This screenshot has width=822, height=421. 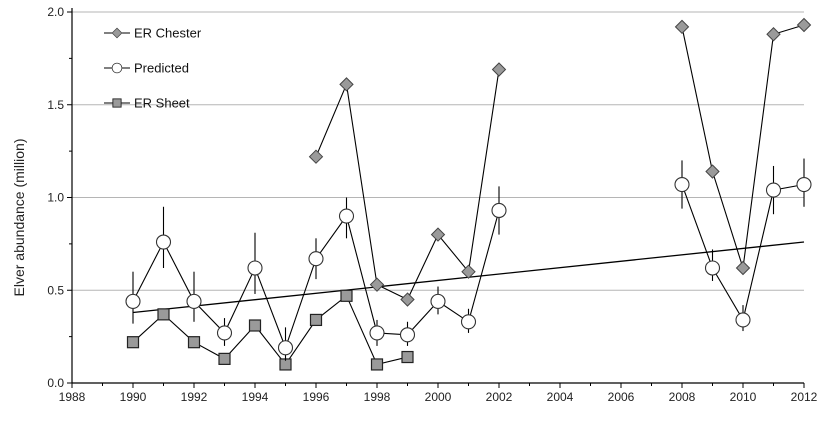 I want to click on y-tick-label: 0.0, so click(x=55, y=383).